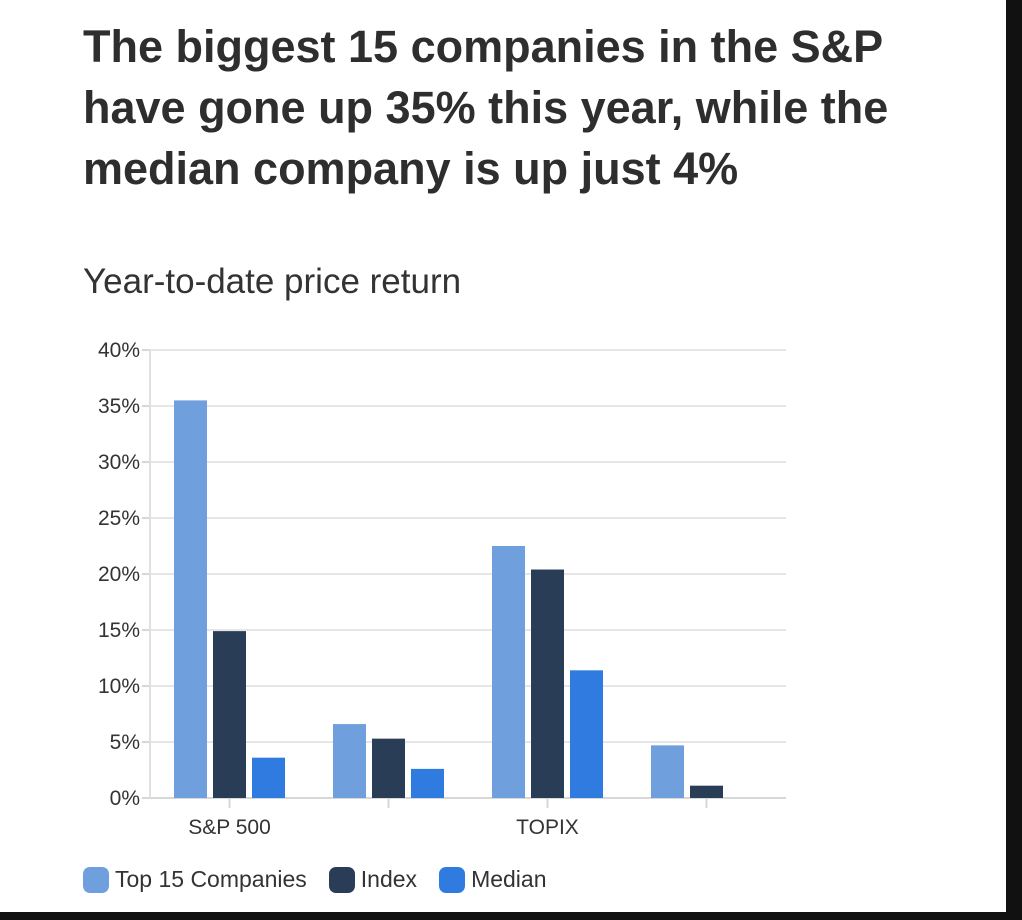  Describe the element at coordinates (211, 879) in the screenshot. I see `legend-label: Top 15 Companies` at that location.